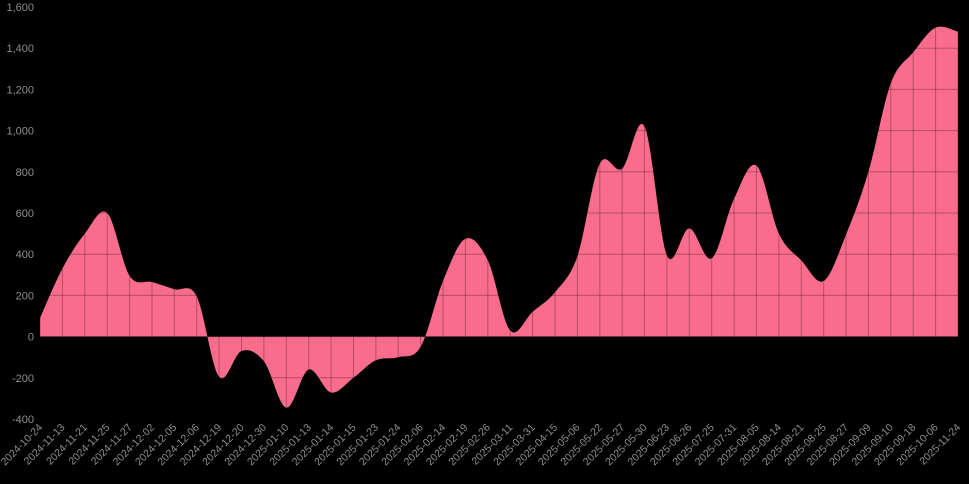 This screenshot has height=484, width=969. Describe the element at coordinates (20, 90) in the screenshot. I see `y-axis-tick-label: 1,200` at that location.